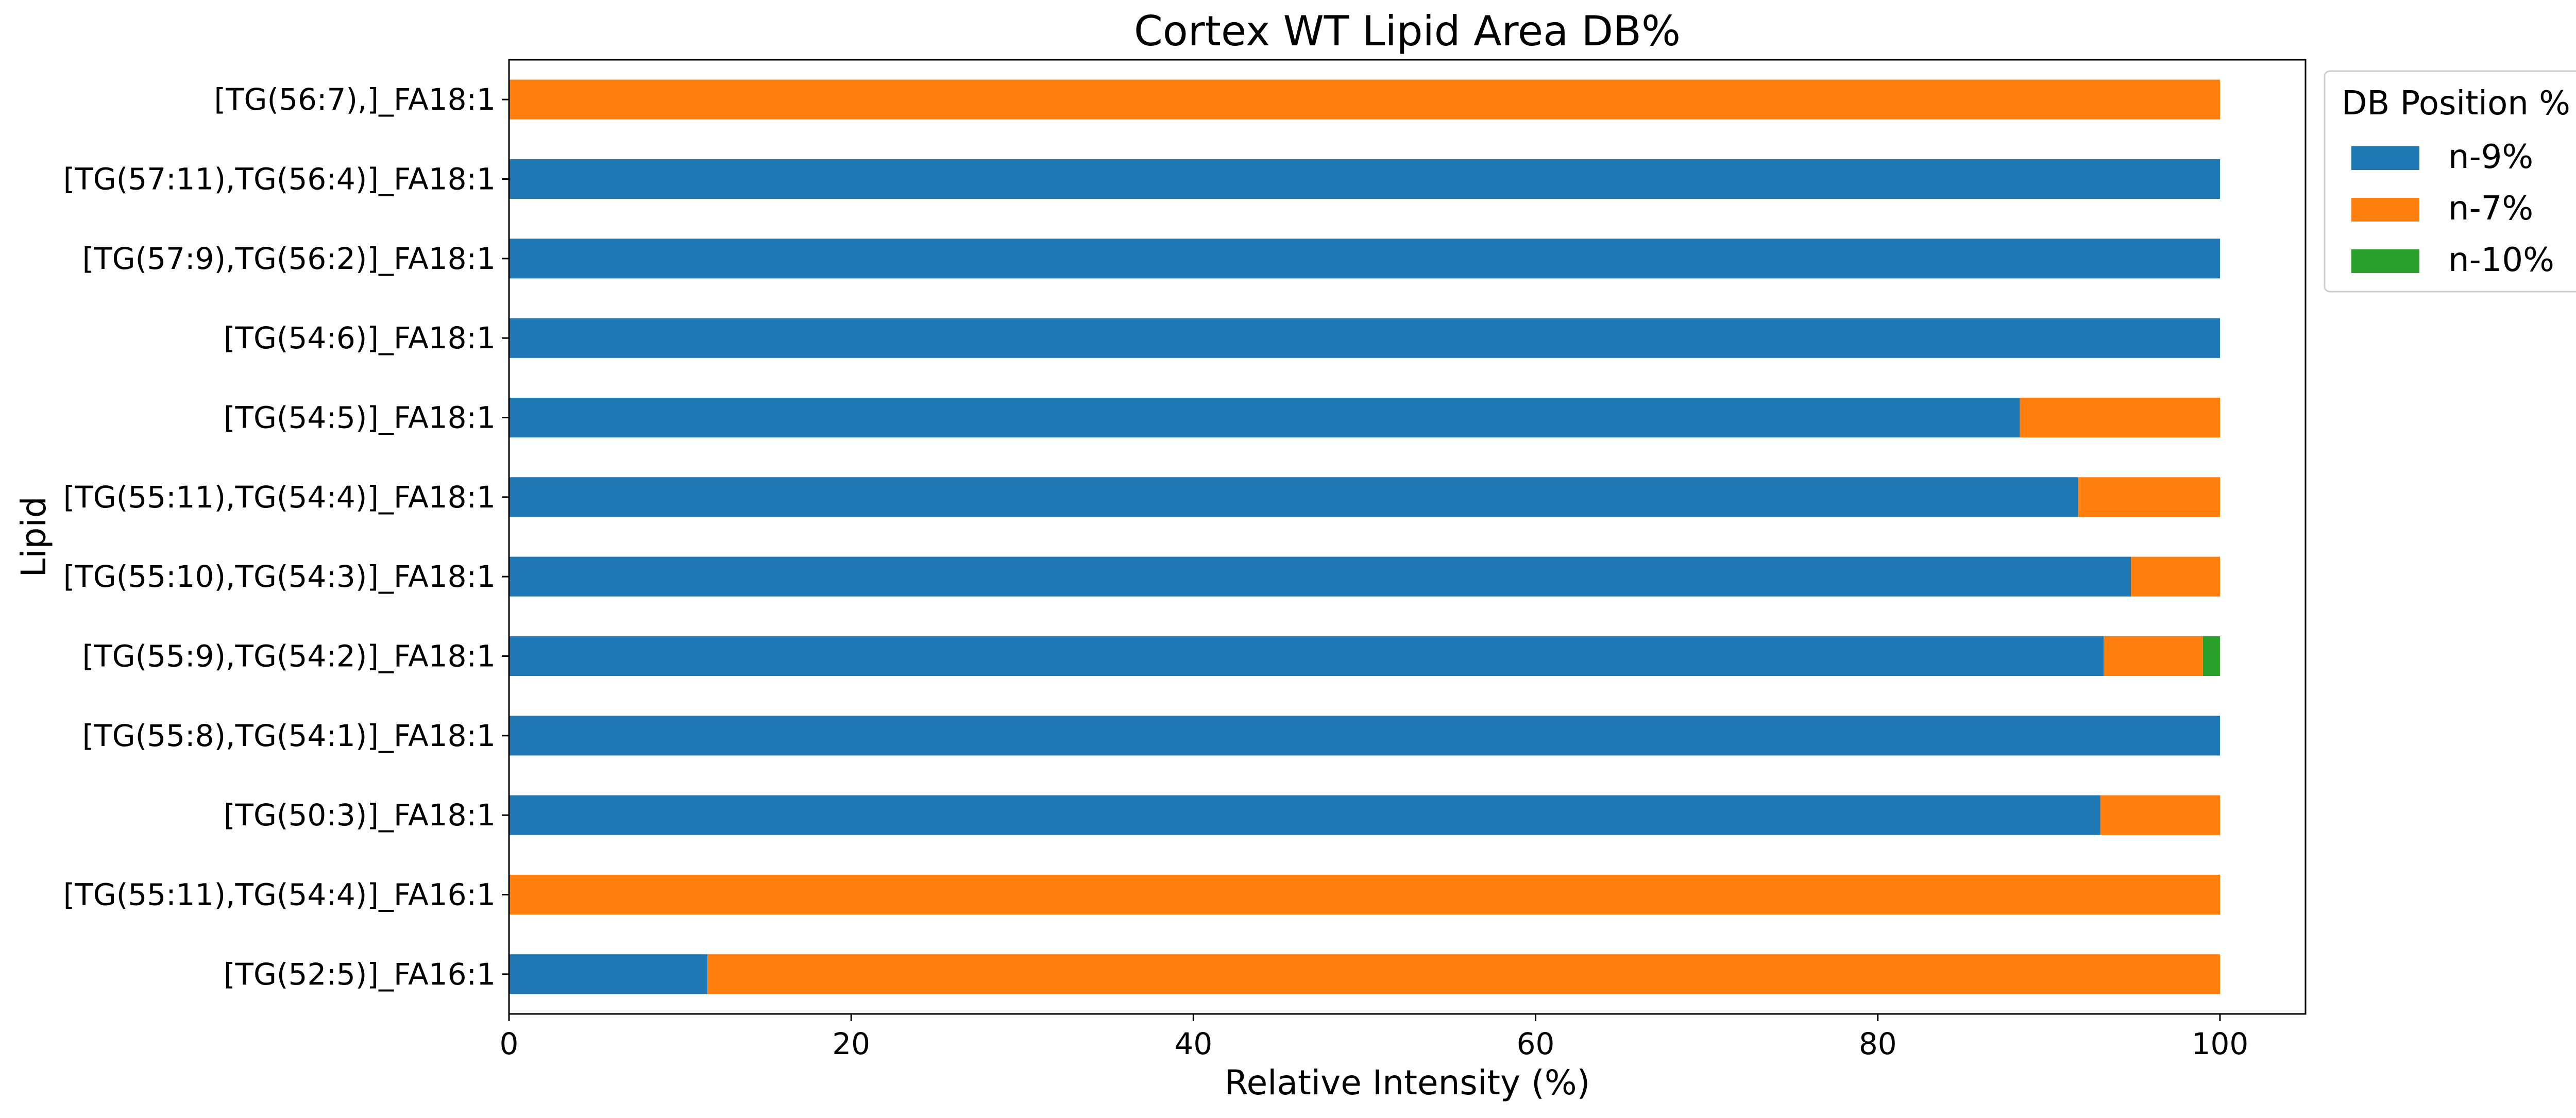 This screenshot has width=2576, height=1118. Describe the element at coordinates (360, 974) in the screenshot. I see `y-tick-label: [TG(52:5)]_FA16:1` at that location.